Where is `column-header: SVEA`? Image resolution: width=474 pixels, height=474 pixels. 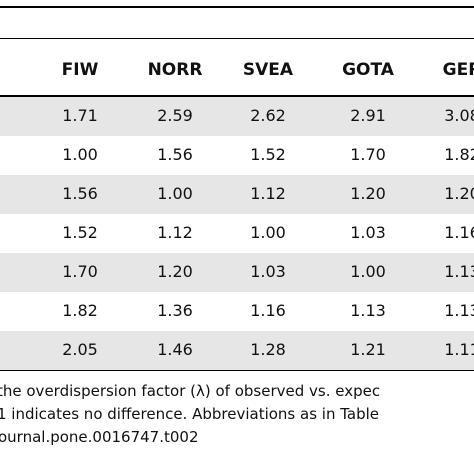 column-header: SVEA is located at coordinates (268, 70).